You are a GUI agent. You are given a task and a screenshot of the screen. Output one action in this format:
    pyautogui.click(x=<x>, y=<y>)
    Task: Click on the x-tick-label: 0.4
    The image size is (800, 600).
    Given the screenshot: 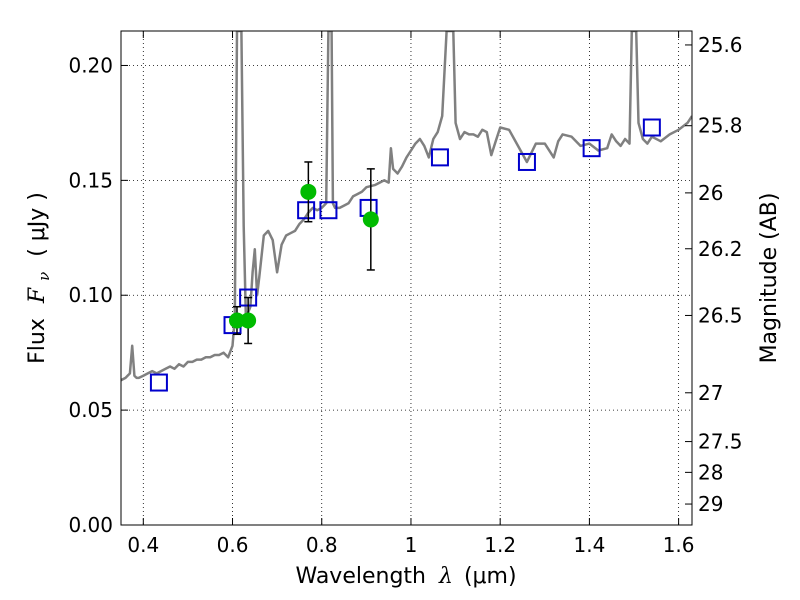 What is the action you would take?
    pyautogui.click(x=143, y=545)
    